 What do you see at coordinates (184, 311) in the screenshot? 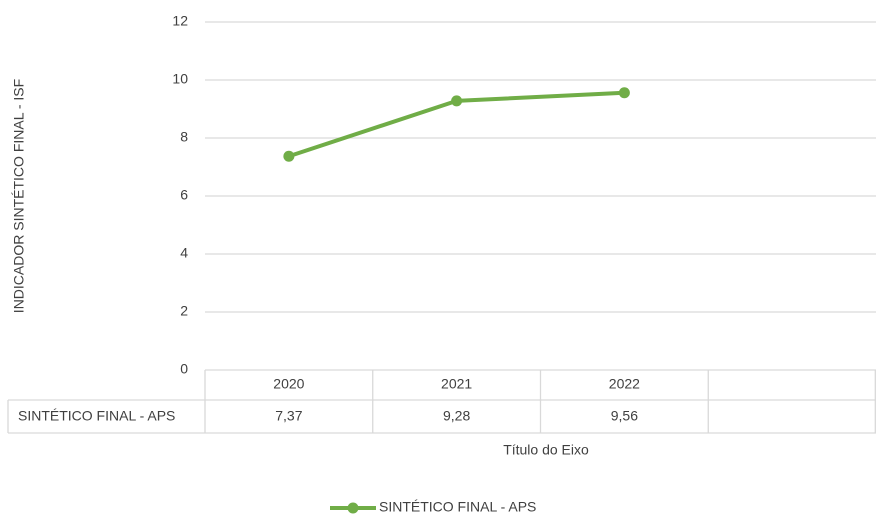
I see `y-tick-label: 2` at bounding box center [184, 311].